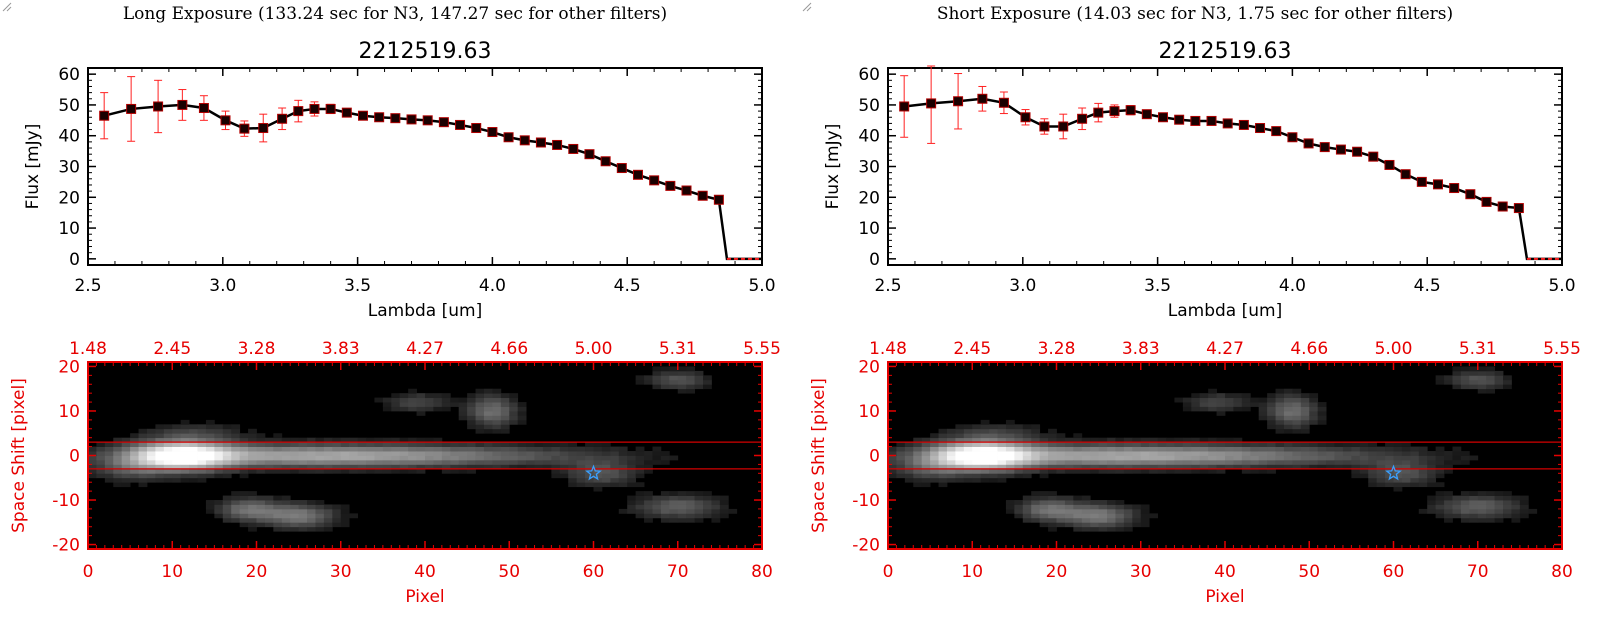  What do you see at coordinates (69, 229) in the screenshot?
I see `y-tick-label: 10` at bounding box center [69, 229].